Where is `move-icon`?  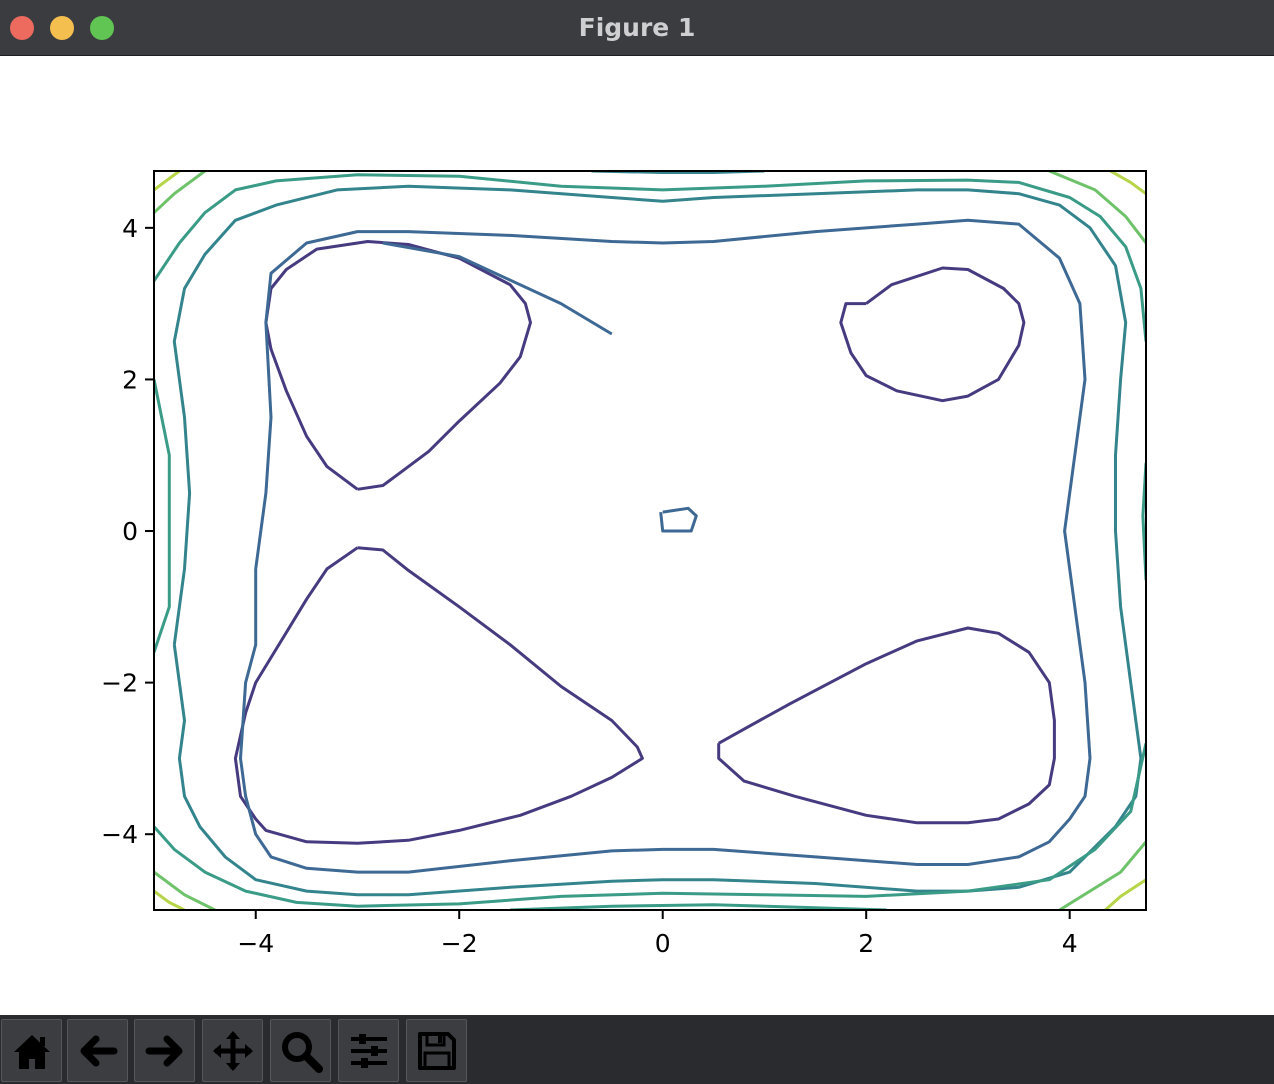 move-icon is located at coordinates (233, 1051).